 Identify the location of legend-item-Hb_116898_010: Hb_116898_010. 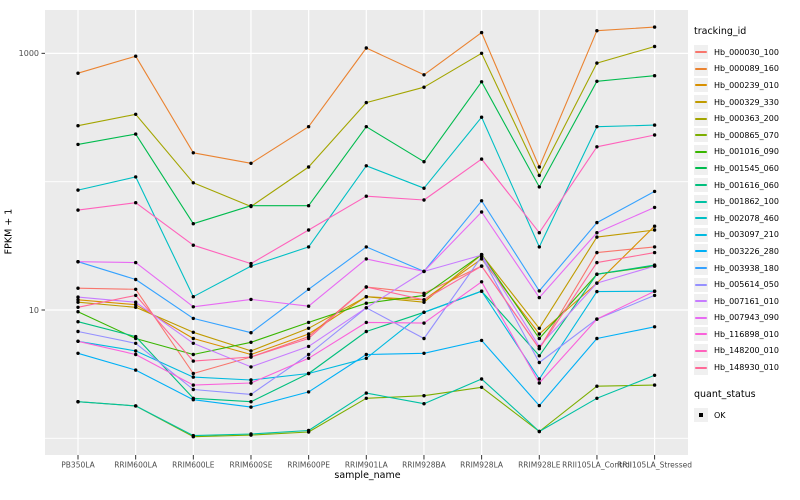
(746, 334).